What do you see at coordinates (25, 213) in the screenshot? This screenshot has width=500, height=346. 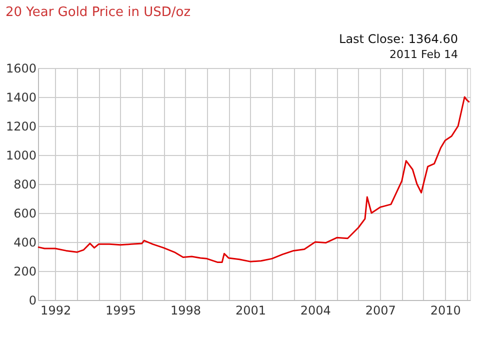 I see `y-tick-label: 600` at bounding box center [25, 213].